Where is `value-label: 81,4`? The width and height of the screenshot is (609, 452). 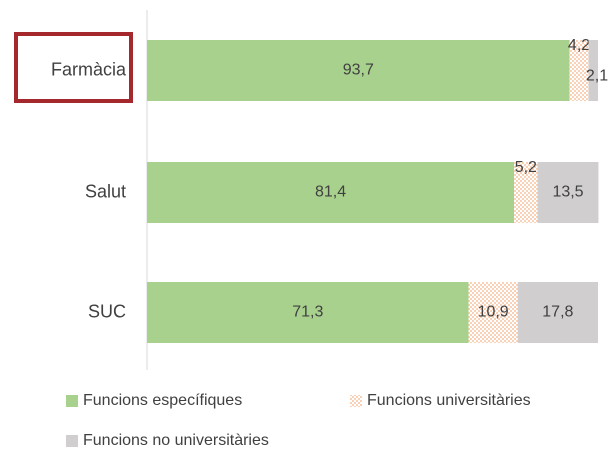 value-label: 81,4 is located at coordinates (330, 192).